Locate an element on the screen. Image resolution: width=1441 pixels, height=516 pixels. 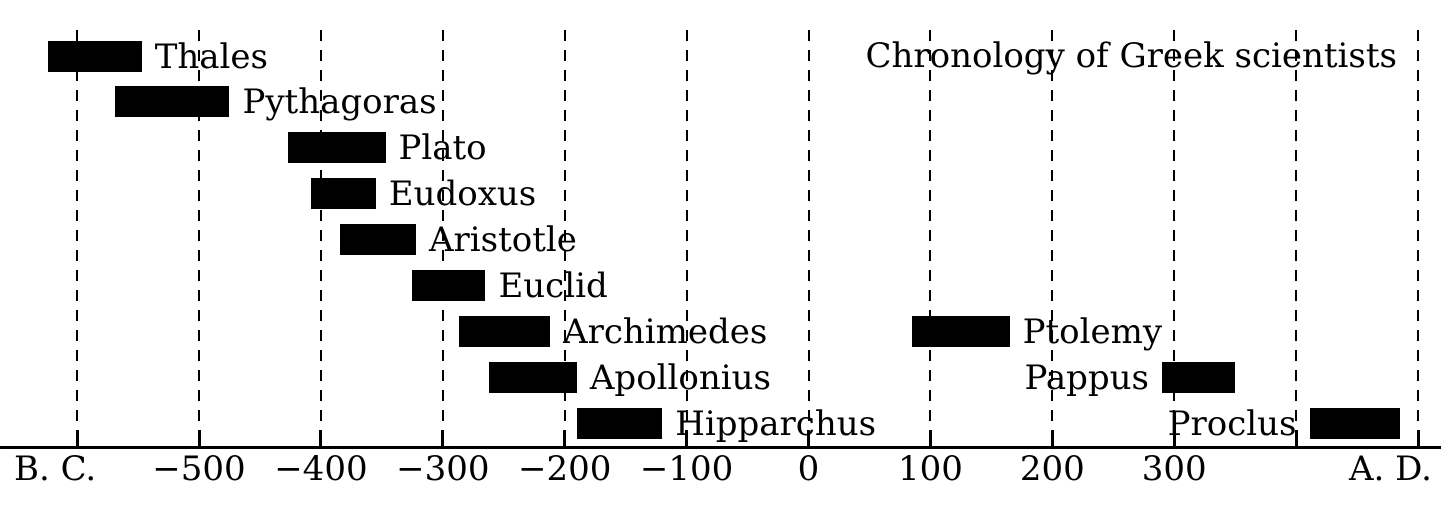
tick-label-200: 200 is located at coordinates (1052, 469).